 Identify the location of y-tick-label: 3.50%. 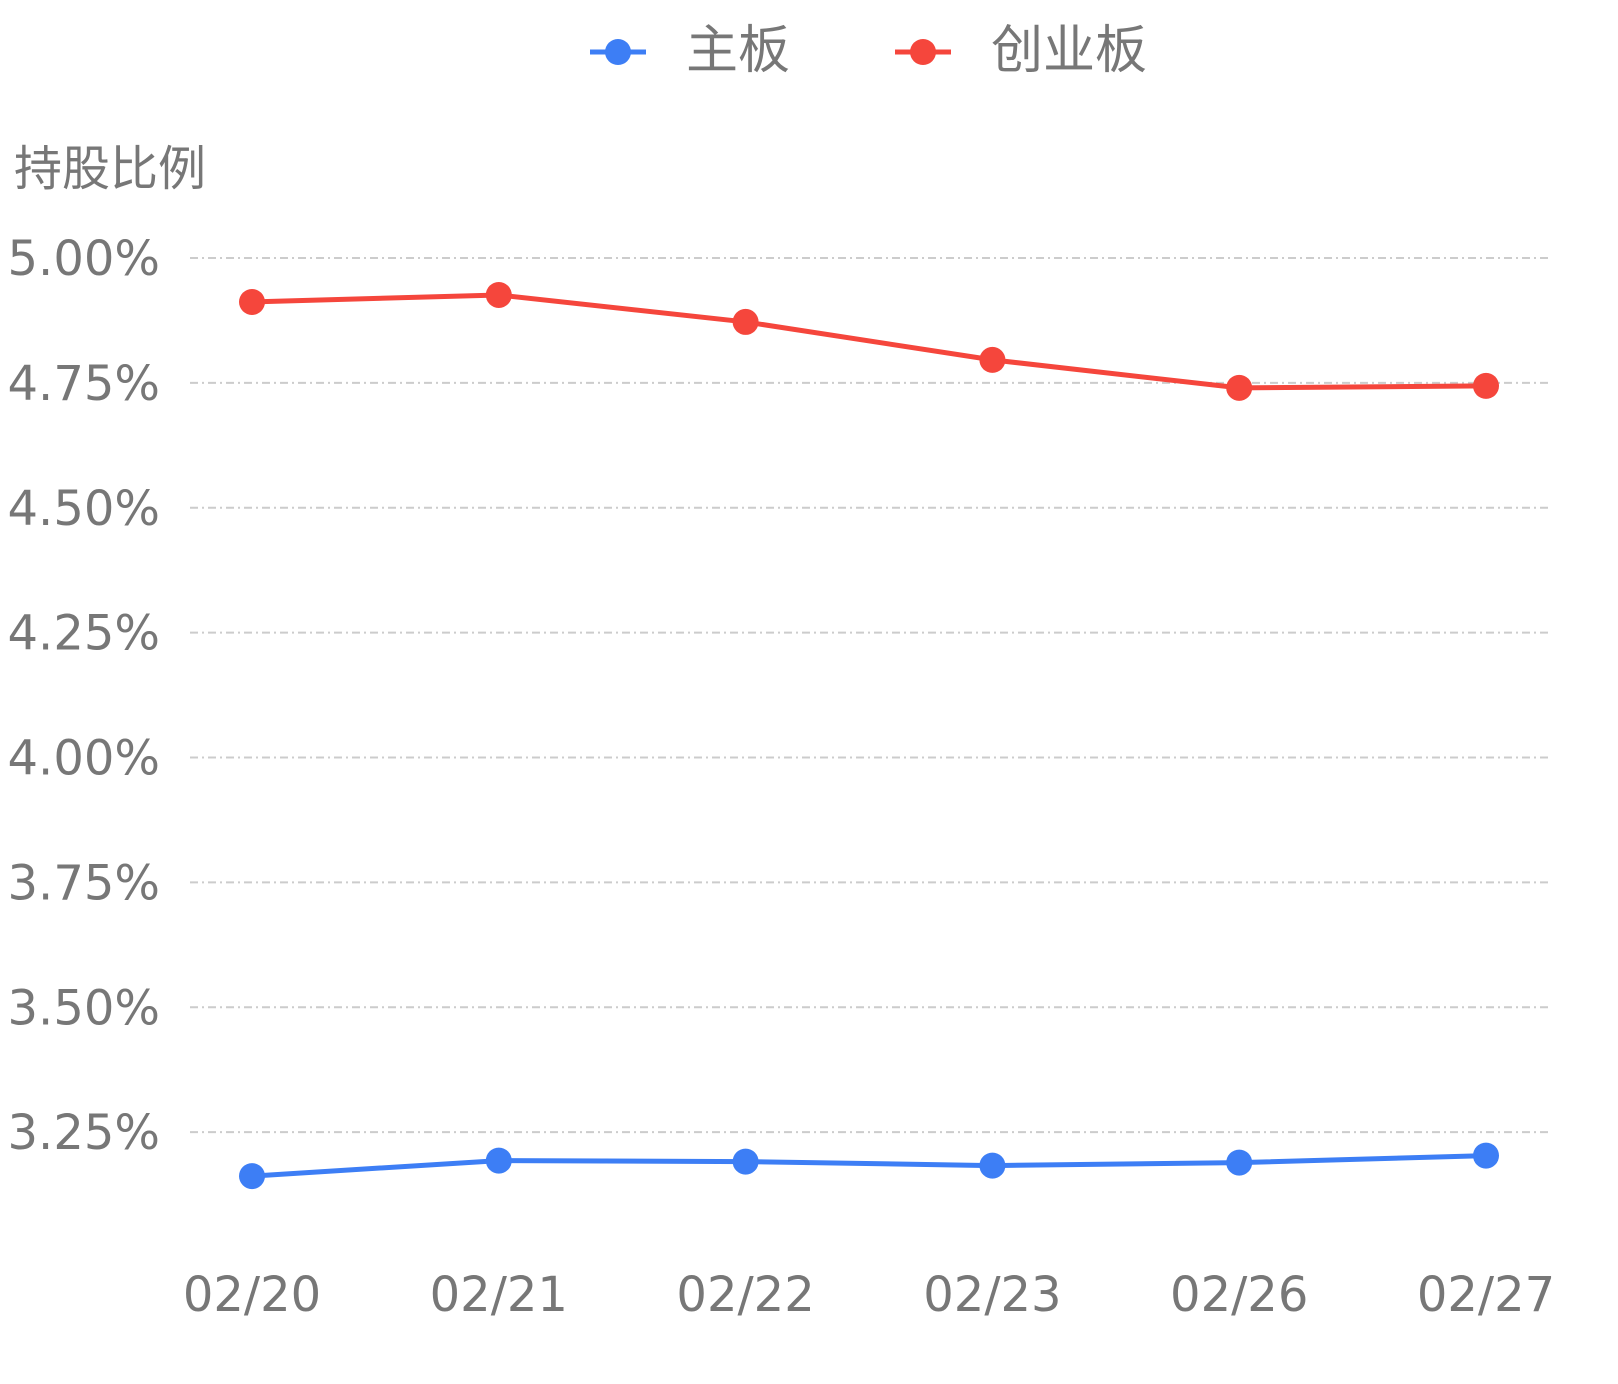
(84, 1008).